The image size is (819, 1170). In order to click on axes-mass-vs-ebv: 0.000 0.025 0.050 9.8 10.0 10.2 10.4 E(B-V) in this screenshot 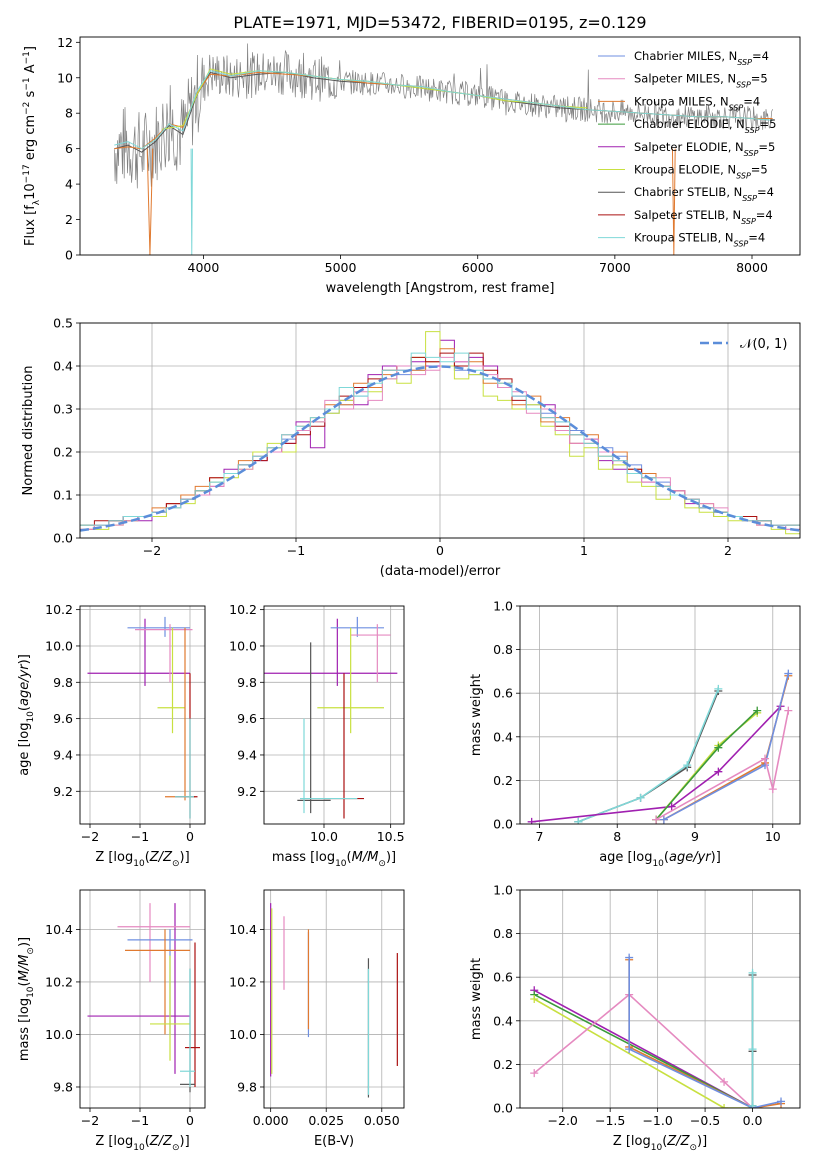, I will do `click(317, 1019)`.